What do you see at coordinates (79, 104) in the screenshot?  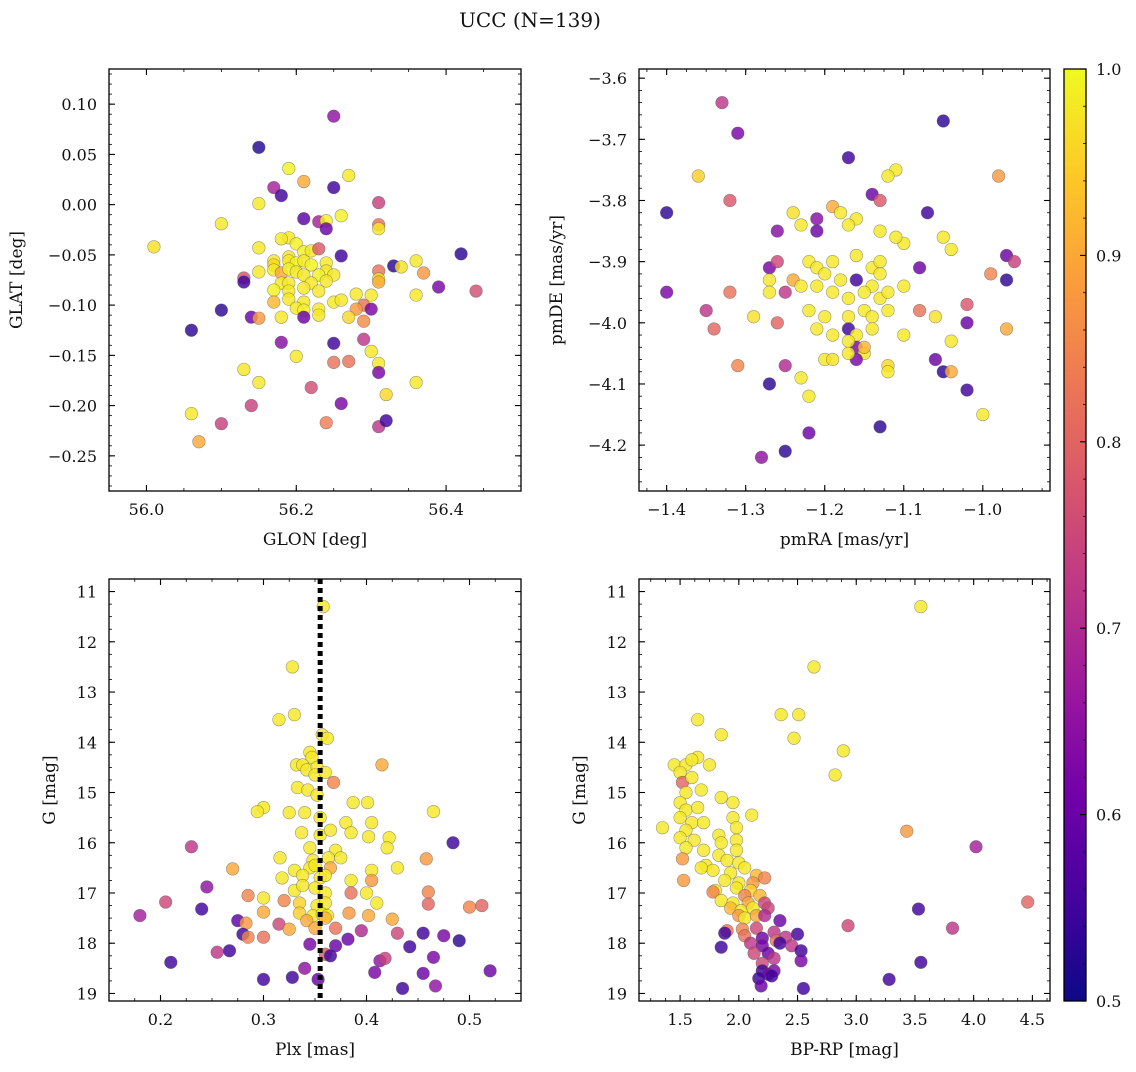 I see `y-tick-label: 0.10` at bounding box center [79, 104].